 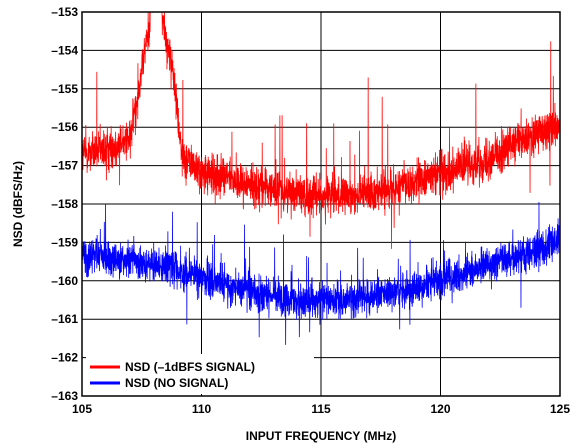 I want to click on y-tick-label: –155, so click(x=64, y=89).